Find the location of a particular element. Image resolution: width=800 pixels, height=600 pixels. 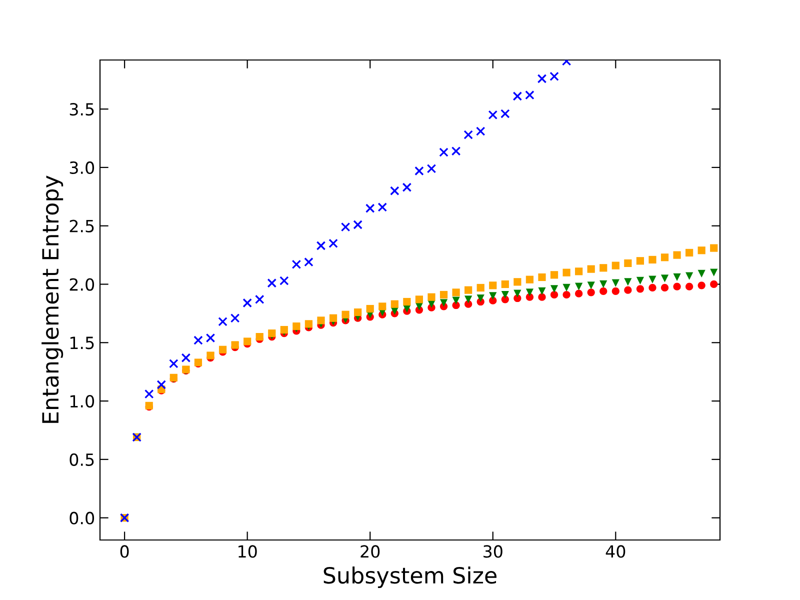

x-tick-label: 0 is located at coordinates (124, 551).